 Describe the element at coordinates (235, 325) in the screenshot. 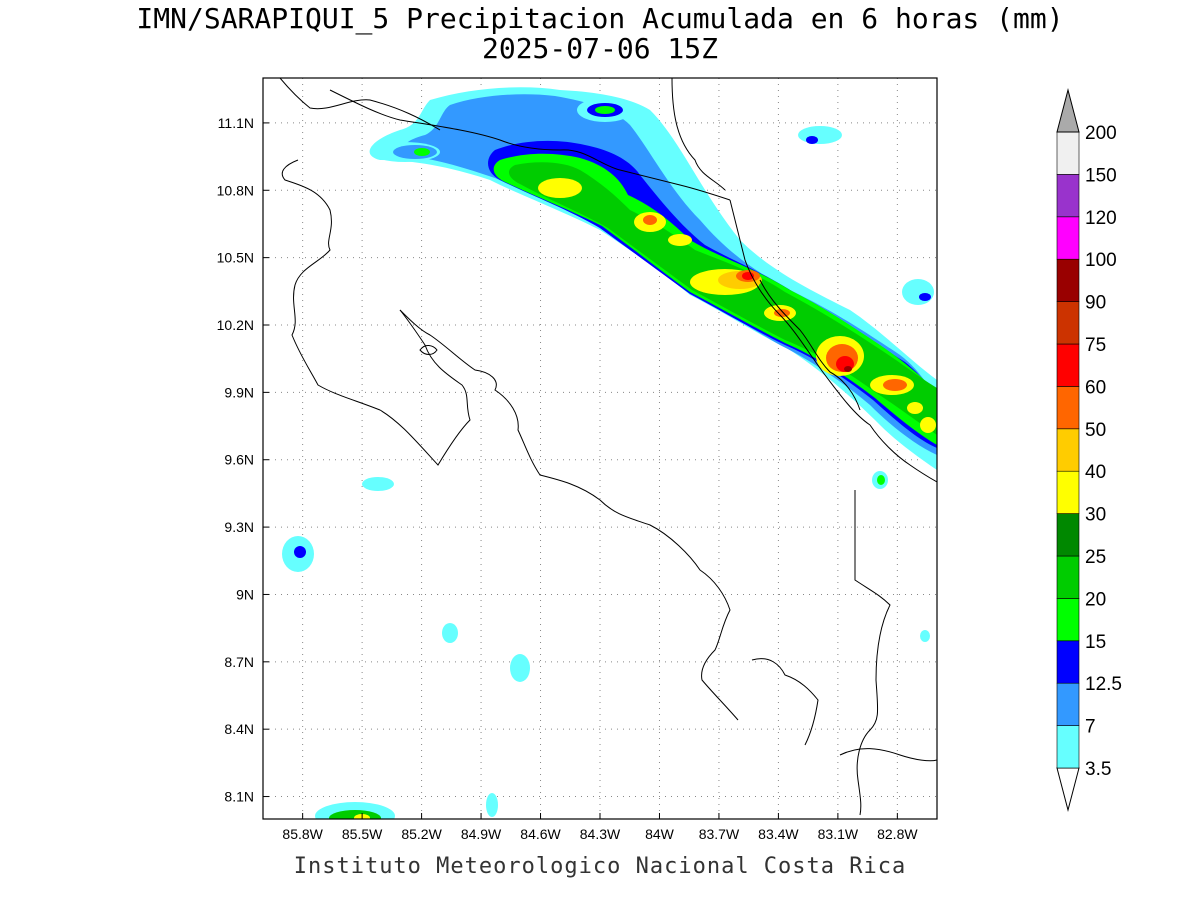

I see `lat-tick-label: 10.2N` at that location.